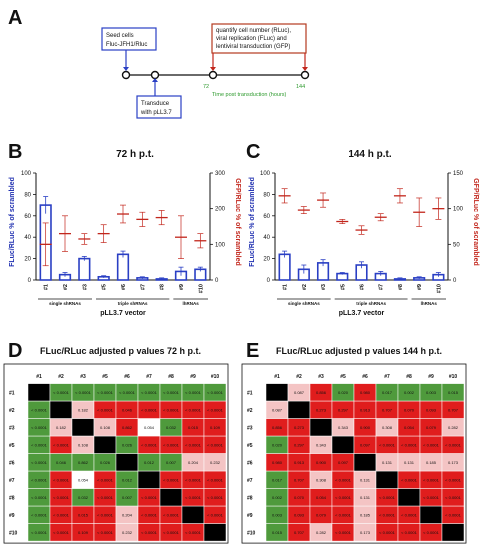 The height and width of the screenshot is (550, 480). Describe the element at coordinates (321, 409) in the screenshot. I see `heatmap-cell-value: 0.273` at that location.